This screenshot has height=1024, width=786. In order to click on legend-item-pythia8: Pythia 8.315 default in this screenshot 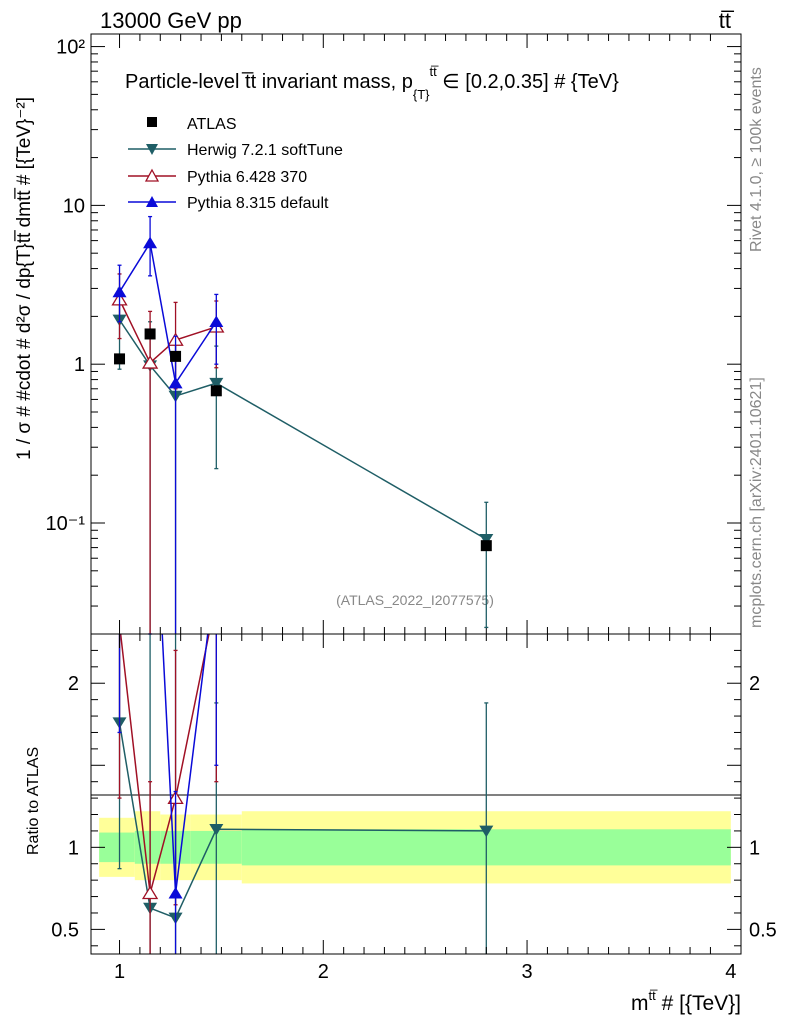, I will do `click(228, 203)`.